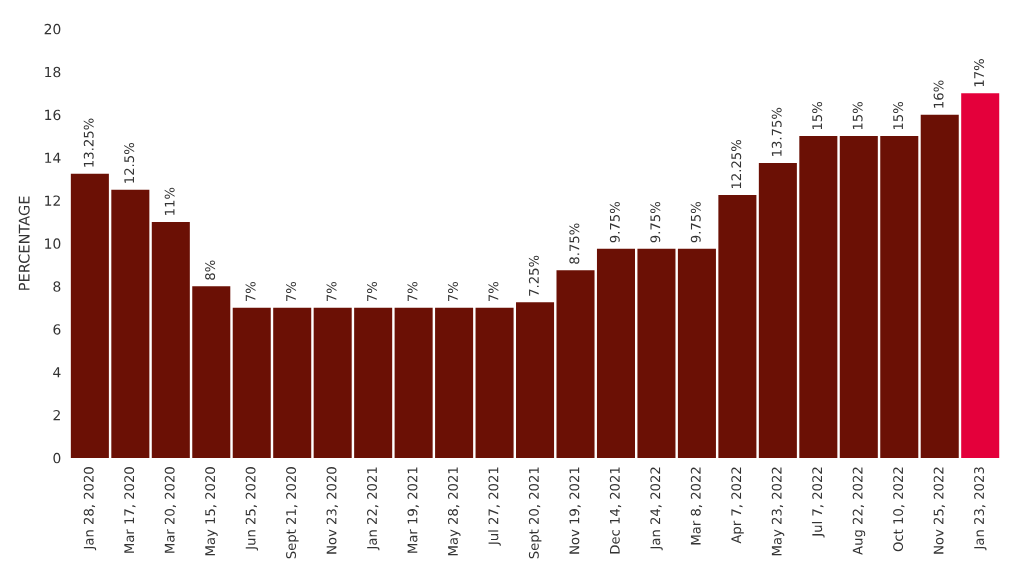  I want to click on x-tick-label: May 15, 2020, so click(211, 511).